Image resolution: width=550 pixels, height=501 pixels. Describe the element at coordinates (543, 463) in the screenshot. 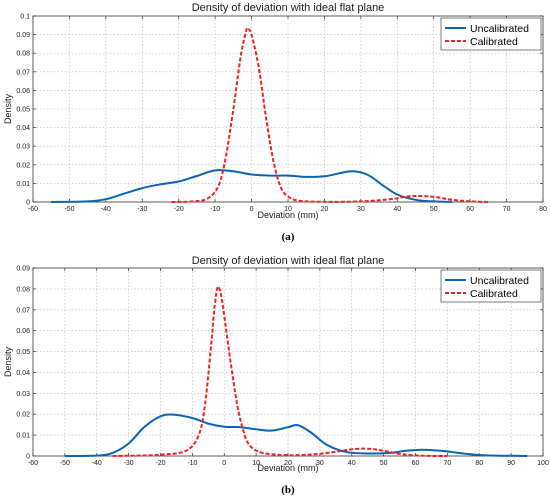

I see `x-tick-label: 100` at that location.